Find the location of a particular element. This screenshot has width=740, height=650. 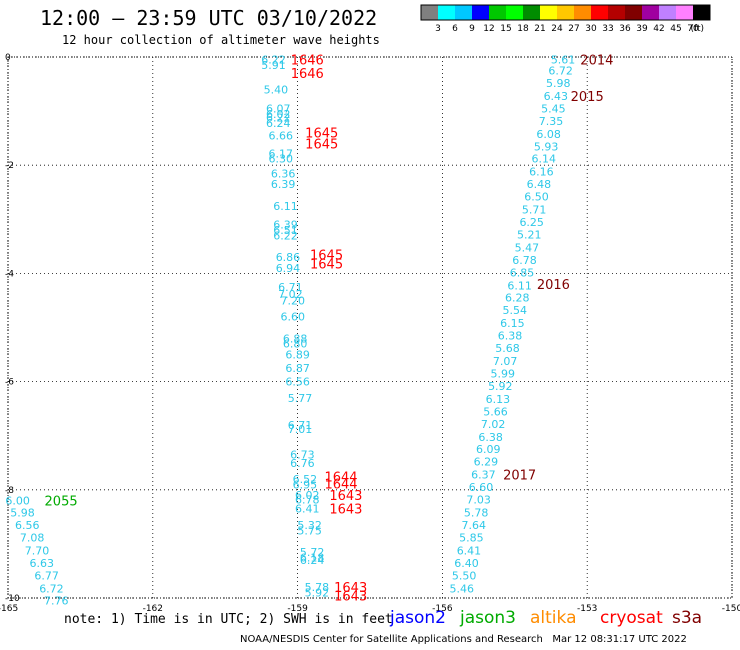

y-axis-ticks: 0 -2 -4 -6 -8 -10 is located at coordinates (12, 328).